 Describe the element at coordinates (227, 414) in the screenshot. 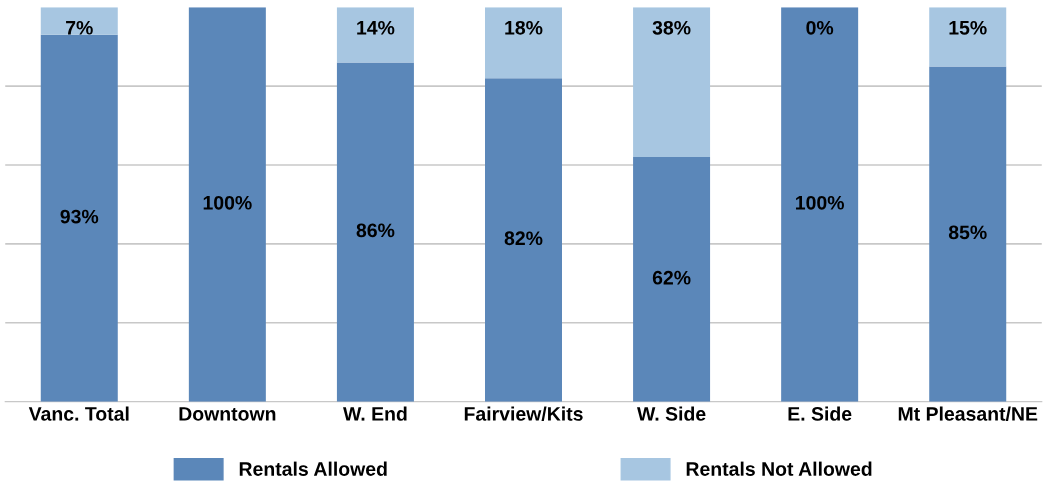

I see `x-tick-label: Downtown` at that location.